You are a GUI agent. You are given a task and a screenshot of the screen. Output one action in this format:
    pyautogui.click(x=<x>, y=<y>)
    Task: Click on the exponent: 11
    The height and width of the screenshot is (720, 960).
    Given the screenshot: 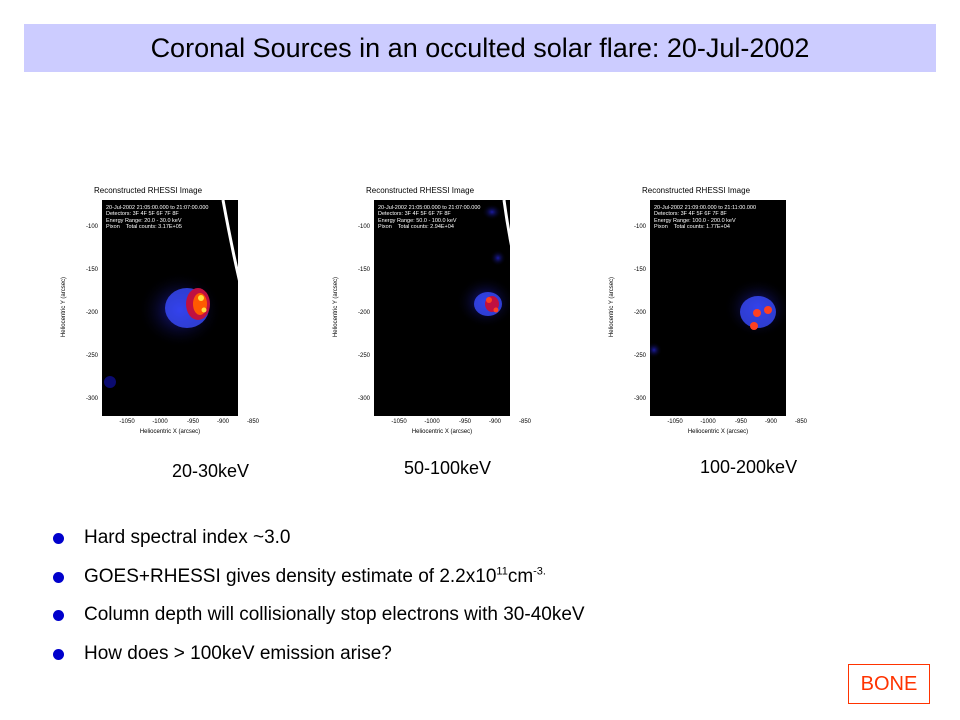 What is the action you would take?
    pyautogui.click(x=502, y=571)
    